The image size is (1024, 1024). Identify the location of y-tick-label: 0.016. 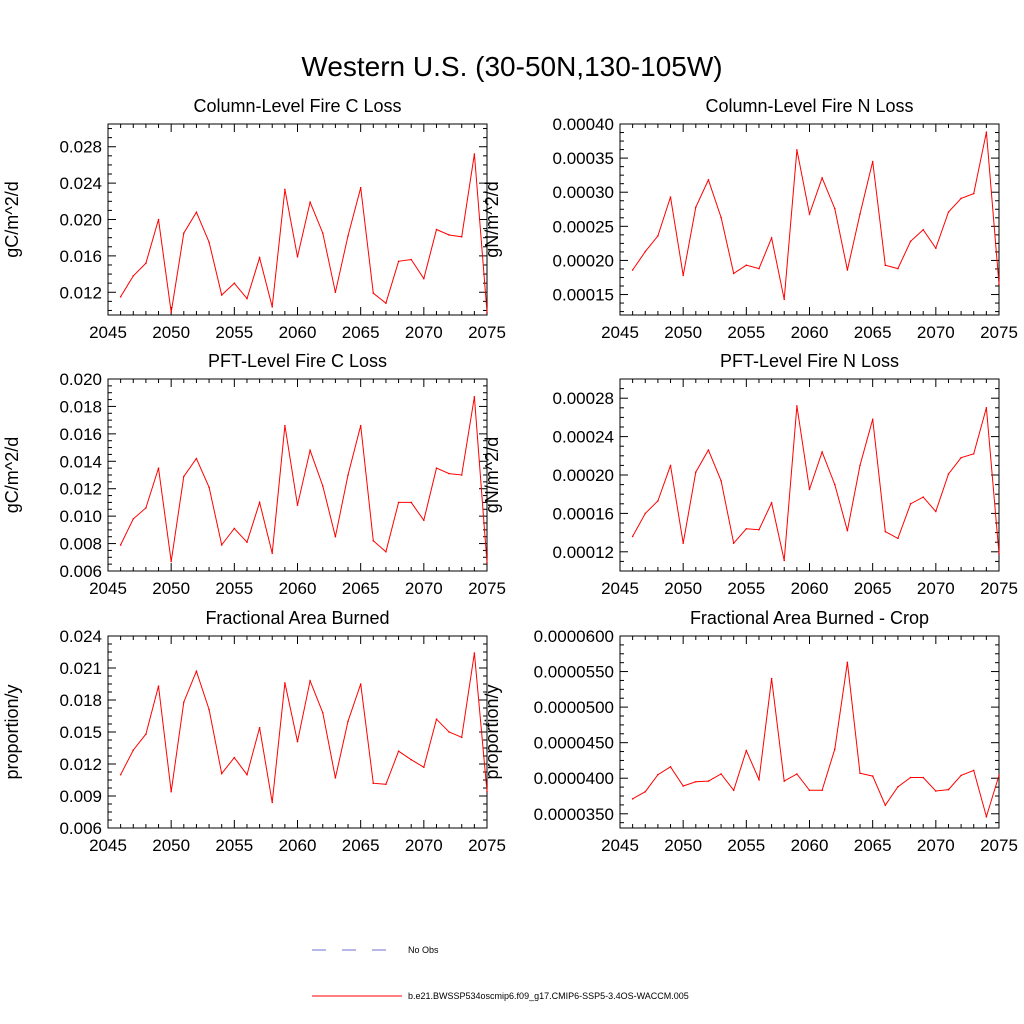
(80, 434).